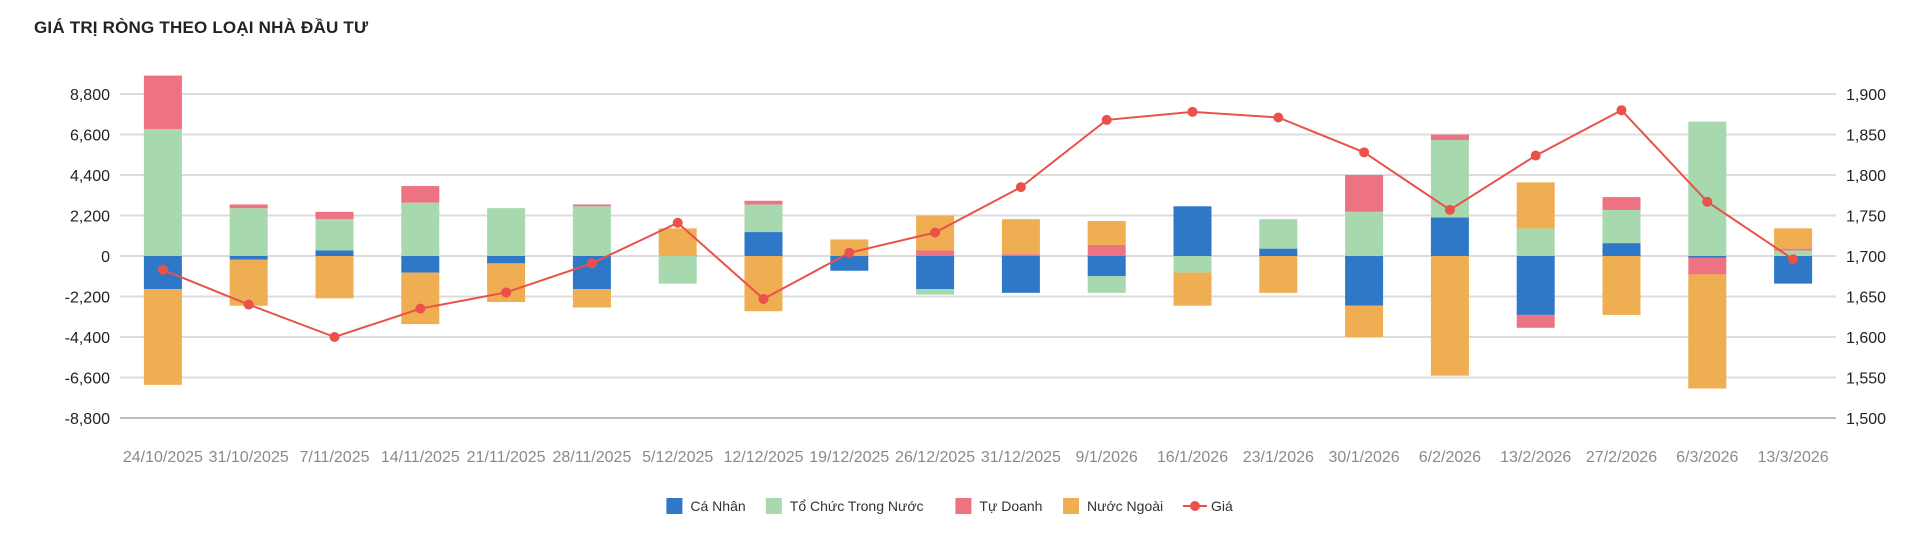 The width and height of the screenshot is (1920, 538). I want to click on legend-label: Giá, so click(1222, 506).